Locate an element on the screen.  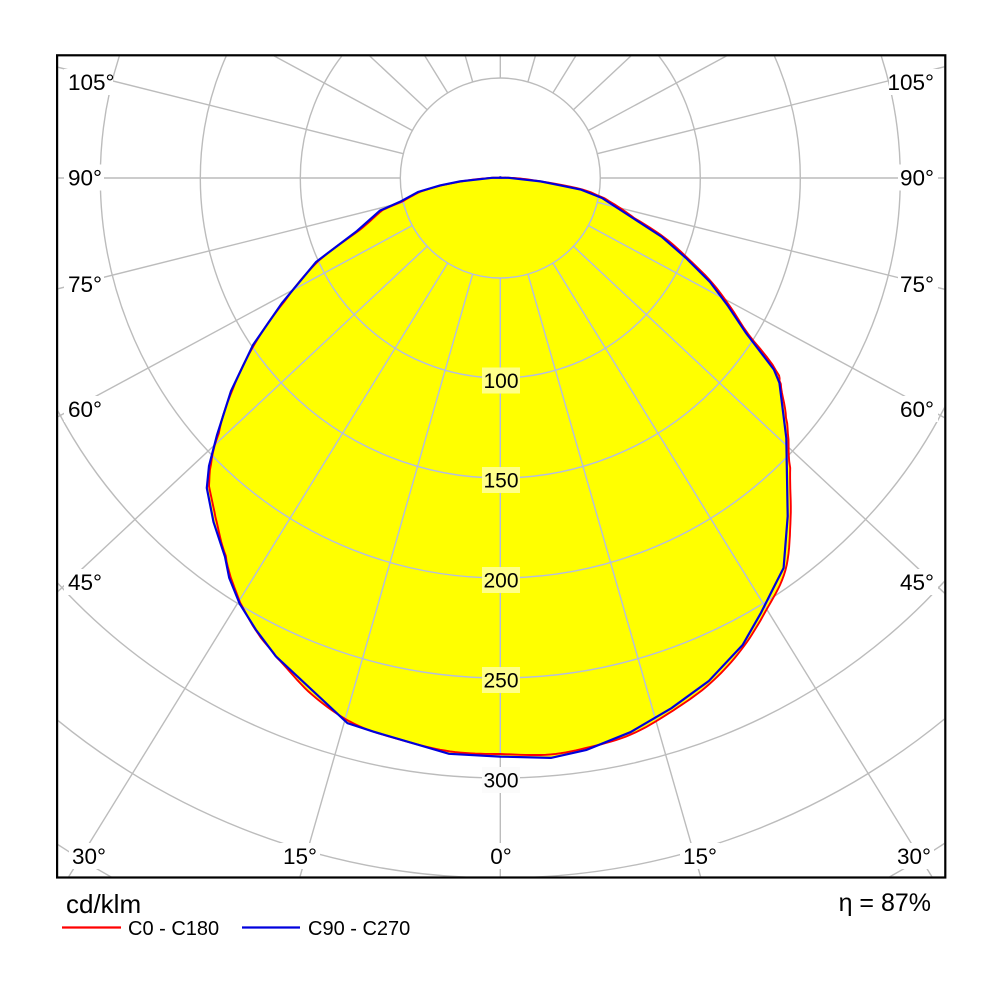
svg-text: C90 - C270 is located at coordinates (359, 929).